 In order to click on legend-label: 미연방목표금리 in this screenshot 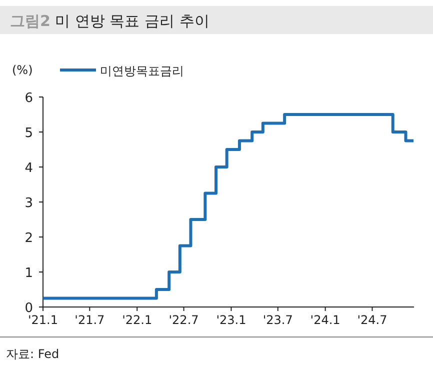, I will do `click(142, 71)`.